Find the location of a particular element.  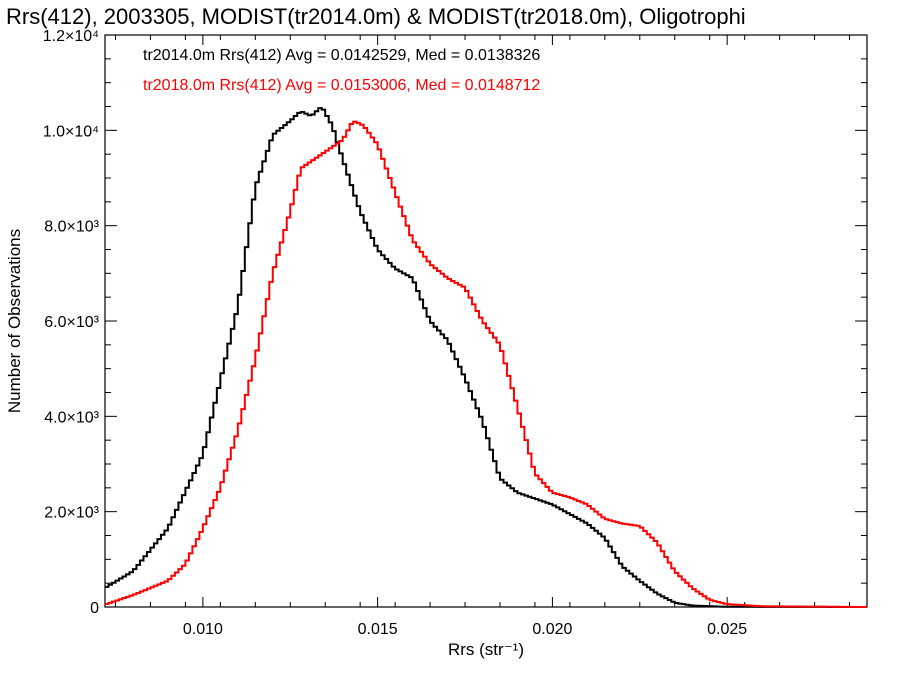

x-axis-label: Rrs (str⁻¹) is located at coordinates (486, 649).